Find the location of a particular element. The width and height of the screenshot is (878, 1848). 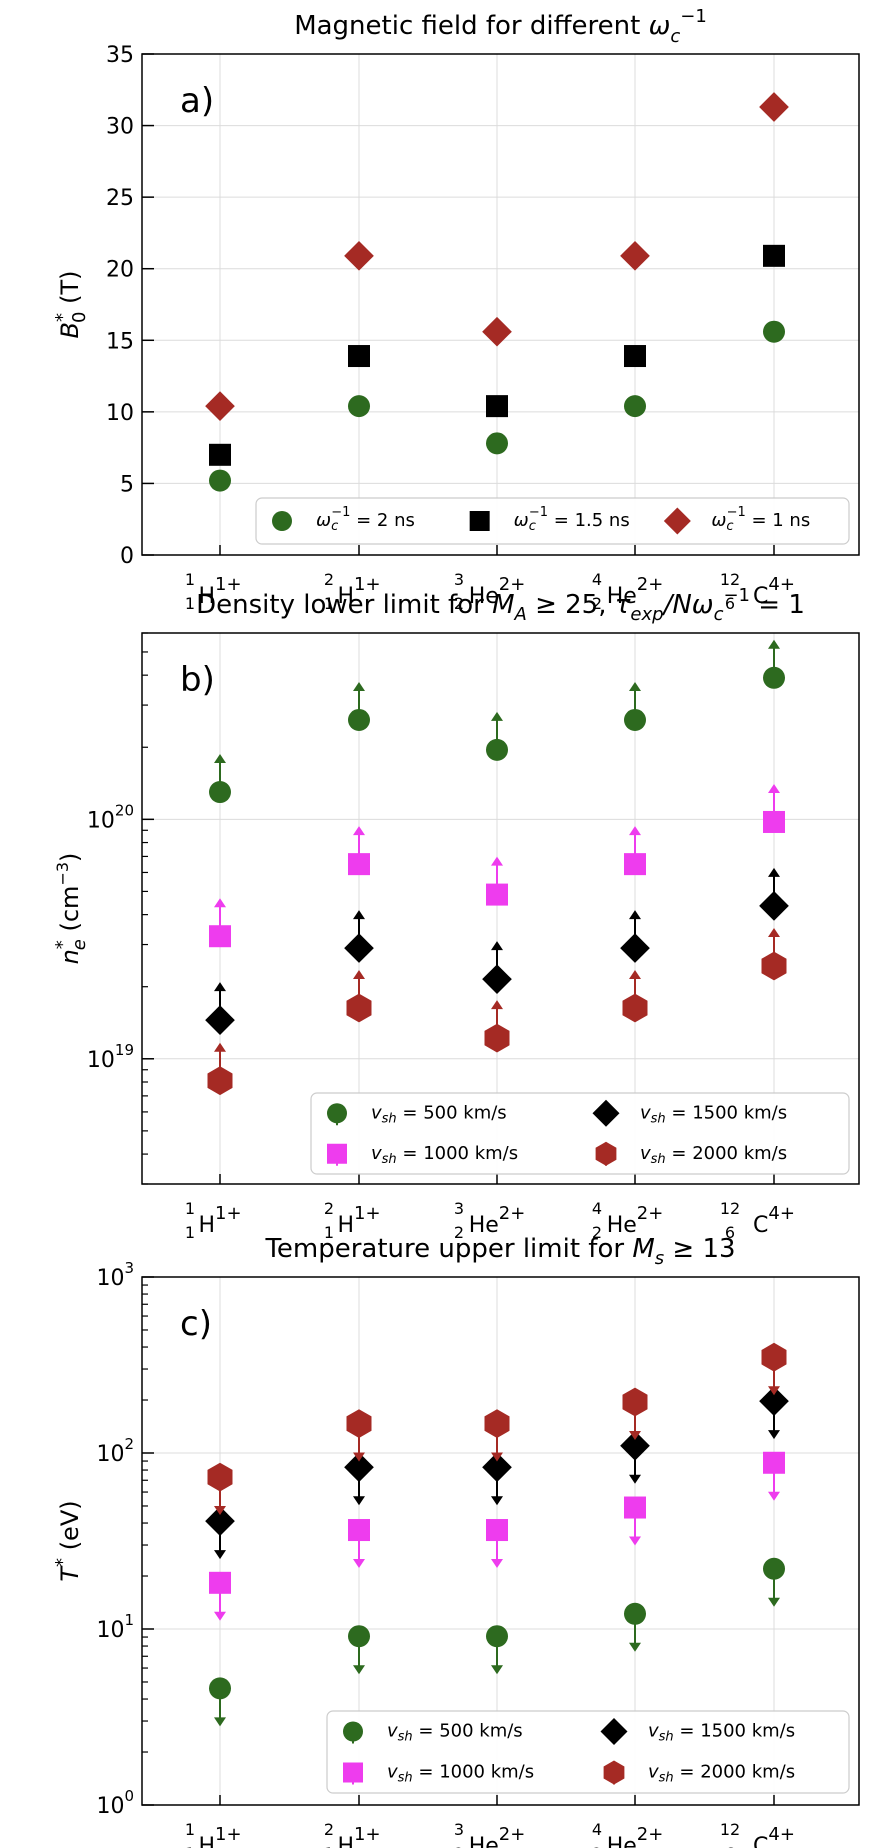

legend-item: ωc−1 = 1 ns is located at coordinates (736, 520).